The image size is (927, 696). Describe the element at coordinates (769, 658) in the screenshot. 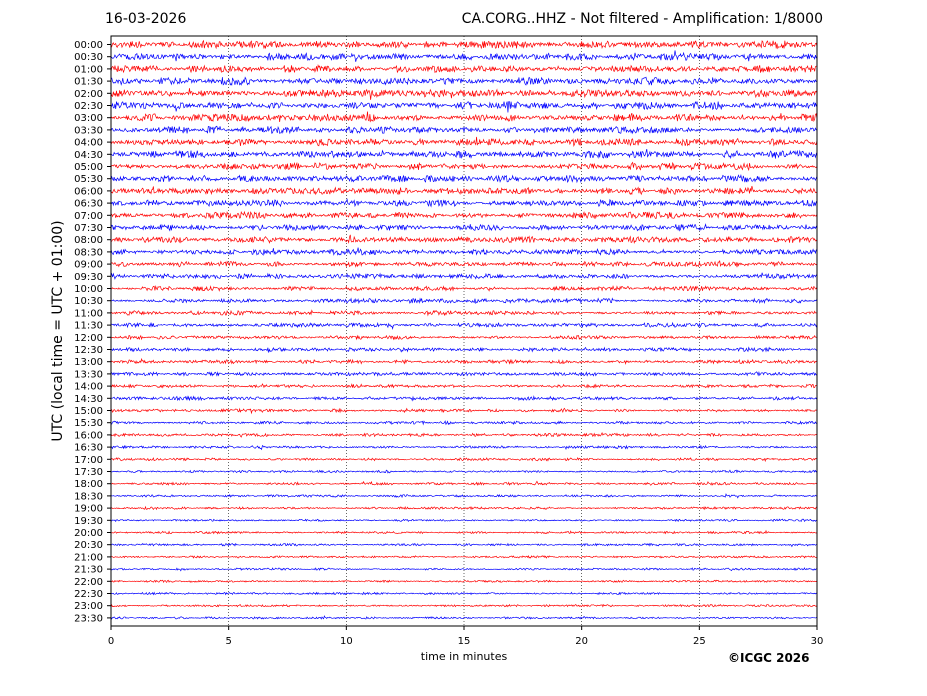

I see `copyright-label: ©ICGC 2026` at that location.